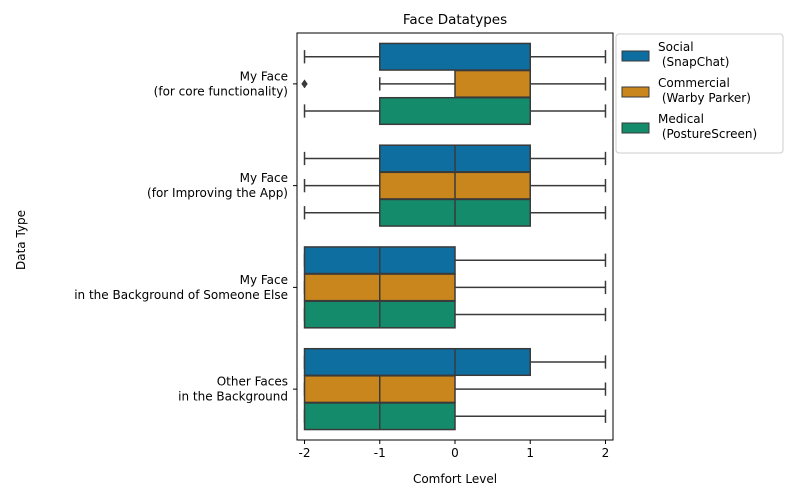 The width and height of the screenshot is (800, 500). I want to click on y-tick-label: My Face (for Improving the App), so click(217, 185).